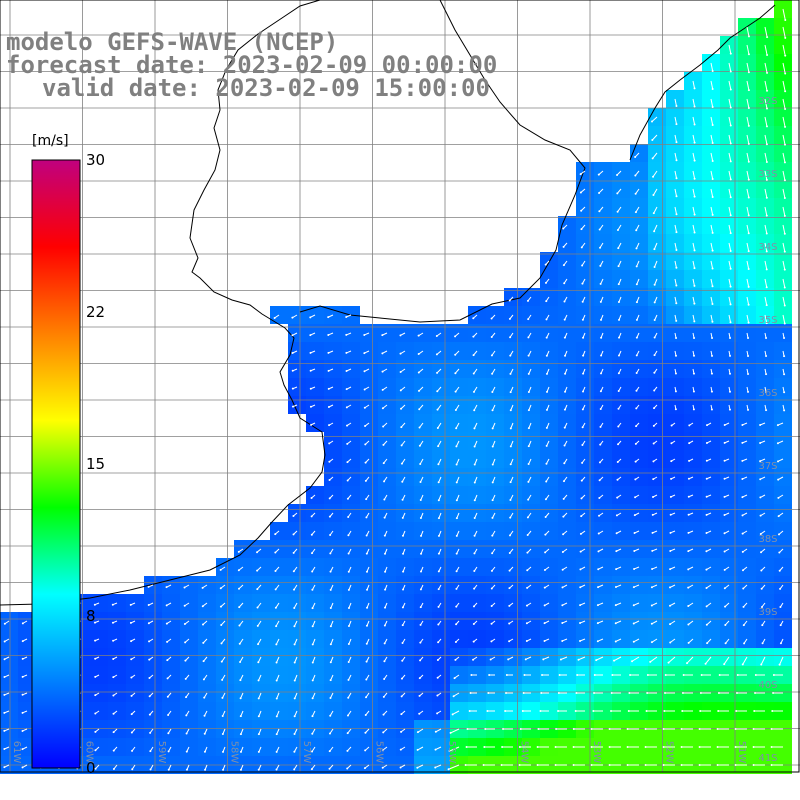  I want to click on longitude-label: 56W, so click(379, 752).